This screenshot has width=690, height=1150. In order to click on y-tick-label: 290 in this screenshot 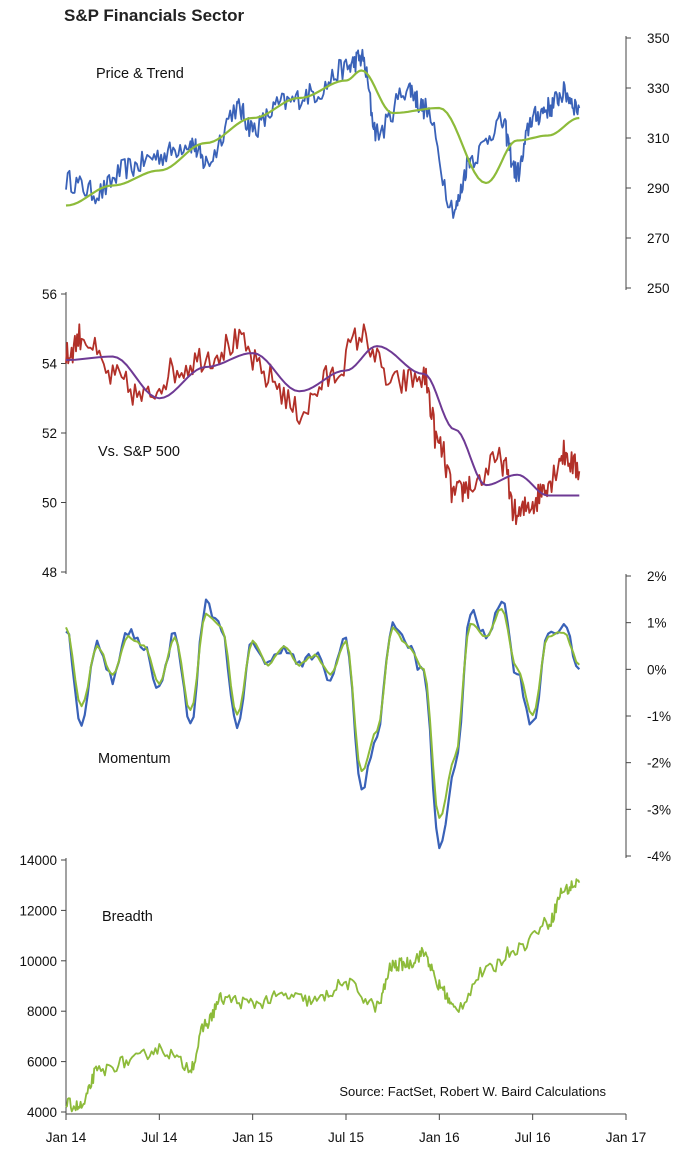, I will do `click(658, 188)`.